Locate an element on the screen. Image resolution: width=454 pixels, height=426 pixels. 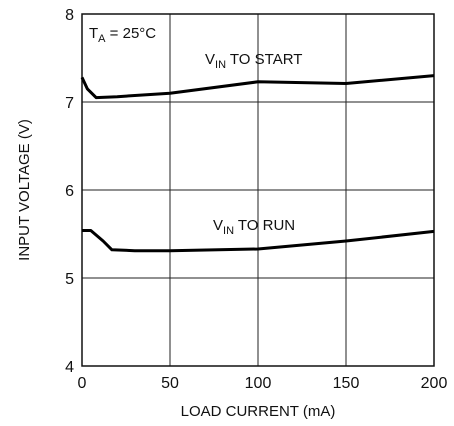
x-tick-label-0: 0 is located at coordinates (82, 383).